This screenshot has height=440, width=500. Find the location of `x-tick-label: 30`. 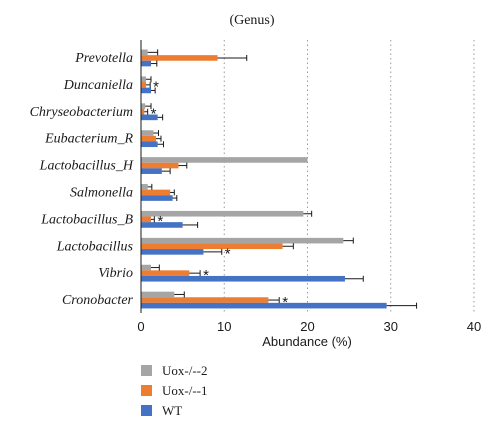

x-tick-label: 30 is located at coordinates (391, 326).